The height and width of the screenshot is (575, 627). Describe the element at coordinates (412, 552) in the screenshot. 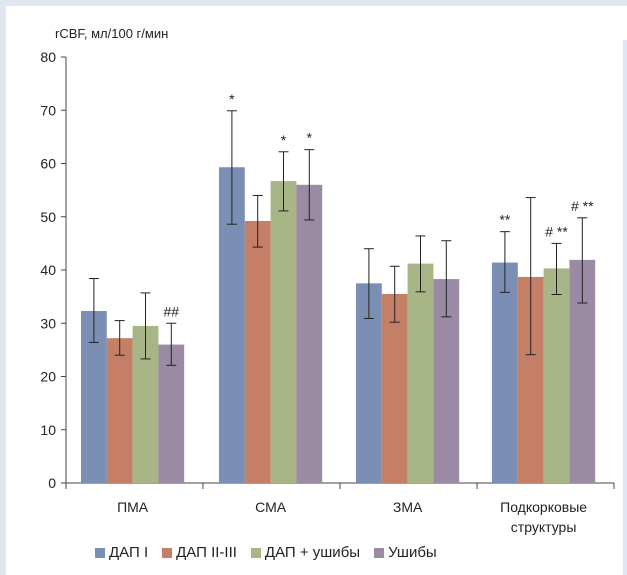

I see `legend-label: Ушибы` at that location.